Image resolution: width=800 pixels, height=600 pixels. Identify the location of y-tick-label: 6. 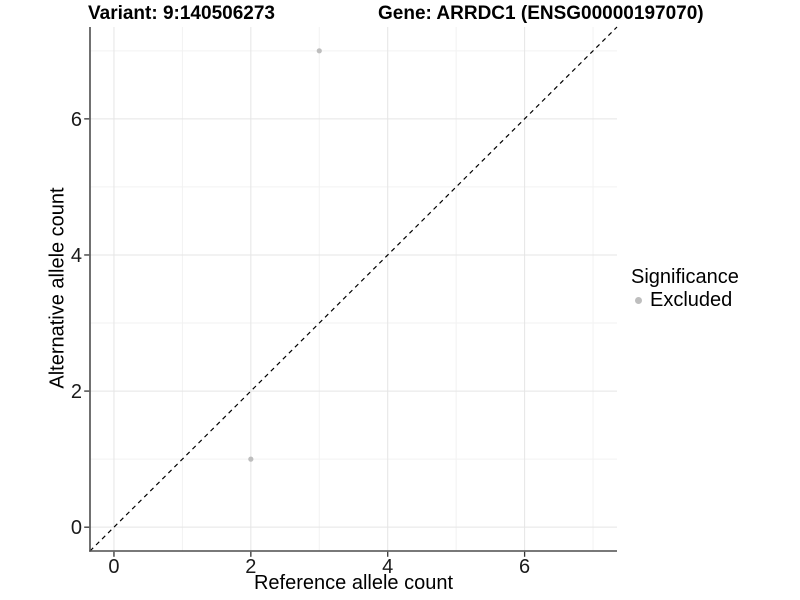
(76, 120).